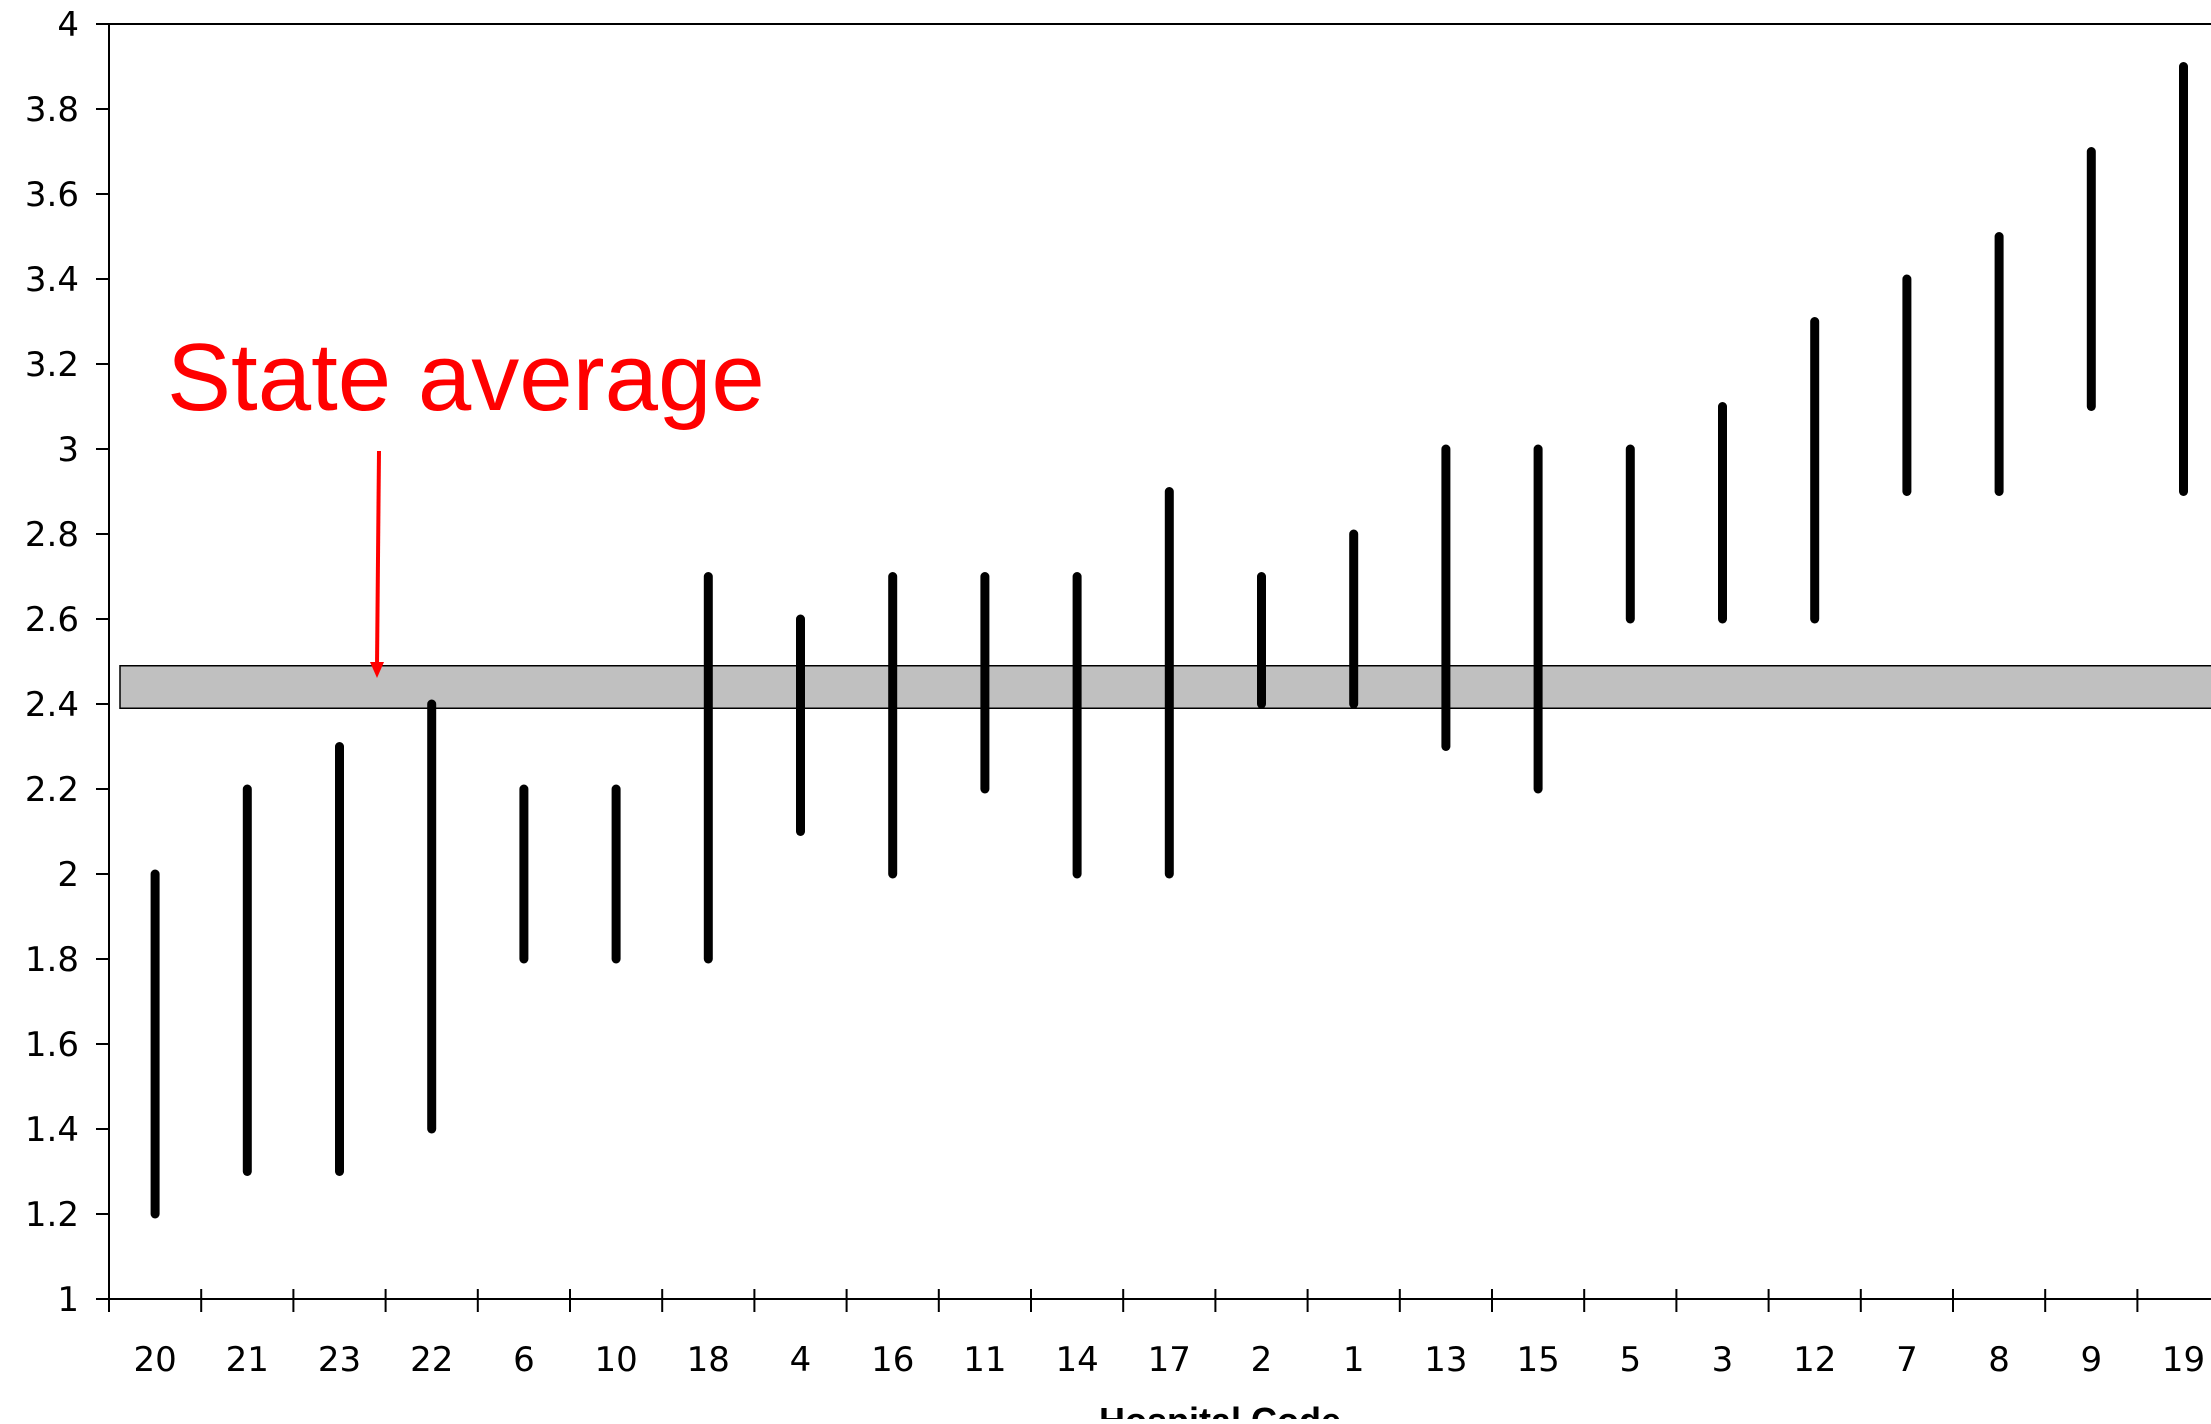  Describe the element at coordinates (431, 1360) in the screenshot. I see `x-tick-label: 22` at that location.